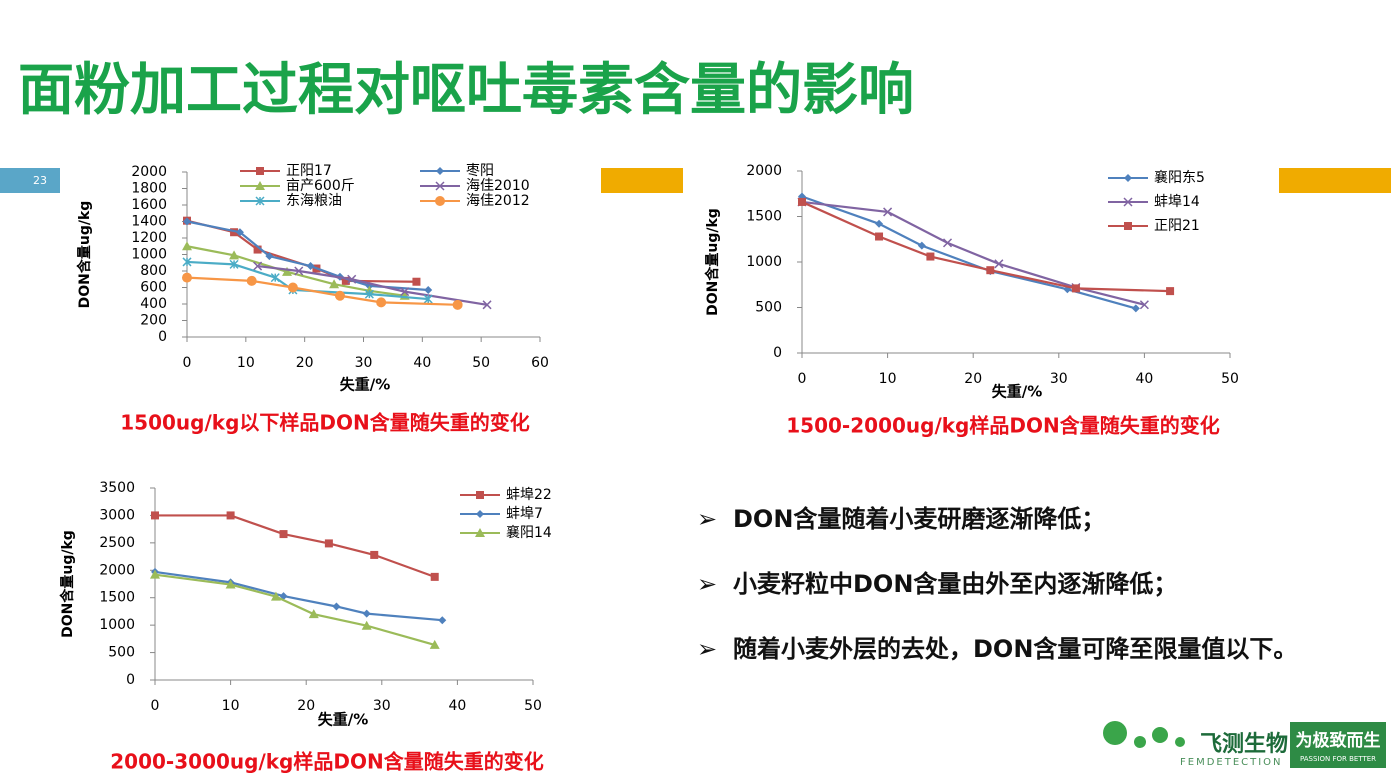 The width and height of the screenshot is (1393, 777). Describe the element at coordinates (642, 180) in the screenshot. I see `accent-bar` at that location.